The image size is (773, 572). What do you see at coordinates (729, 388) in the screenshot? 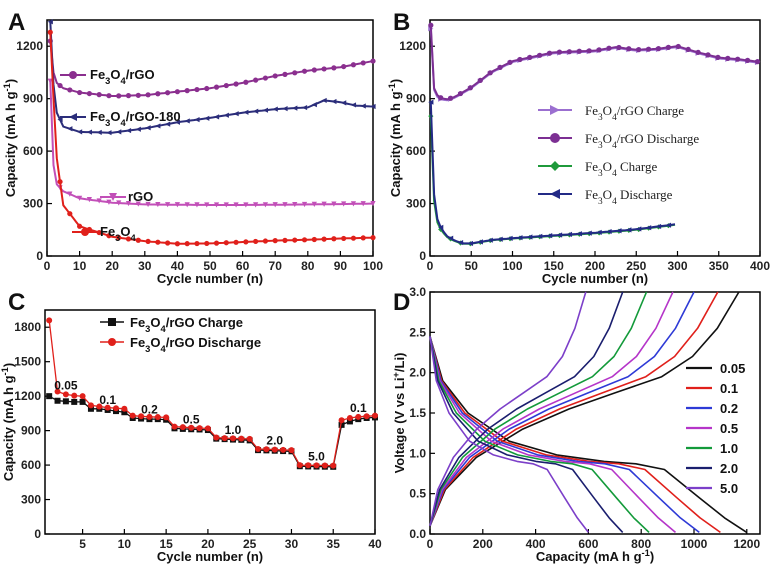
I see `legend-entry: 0.1` at bounding box center [729, 388].